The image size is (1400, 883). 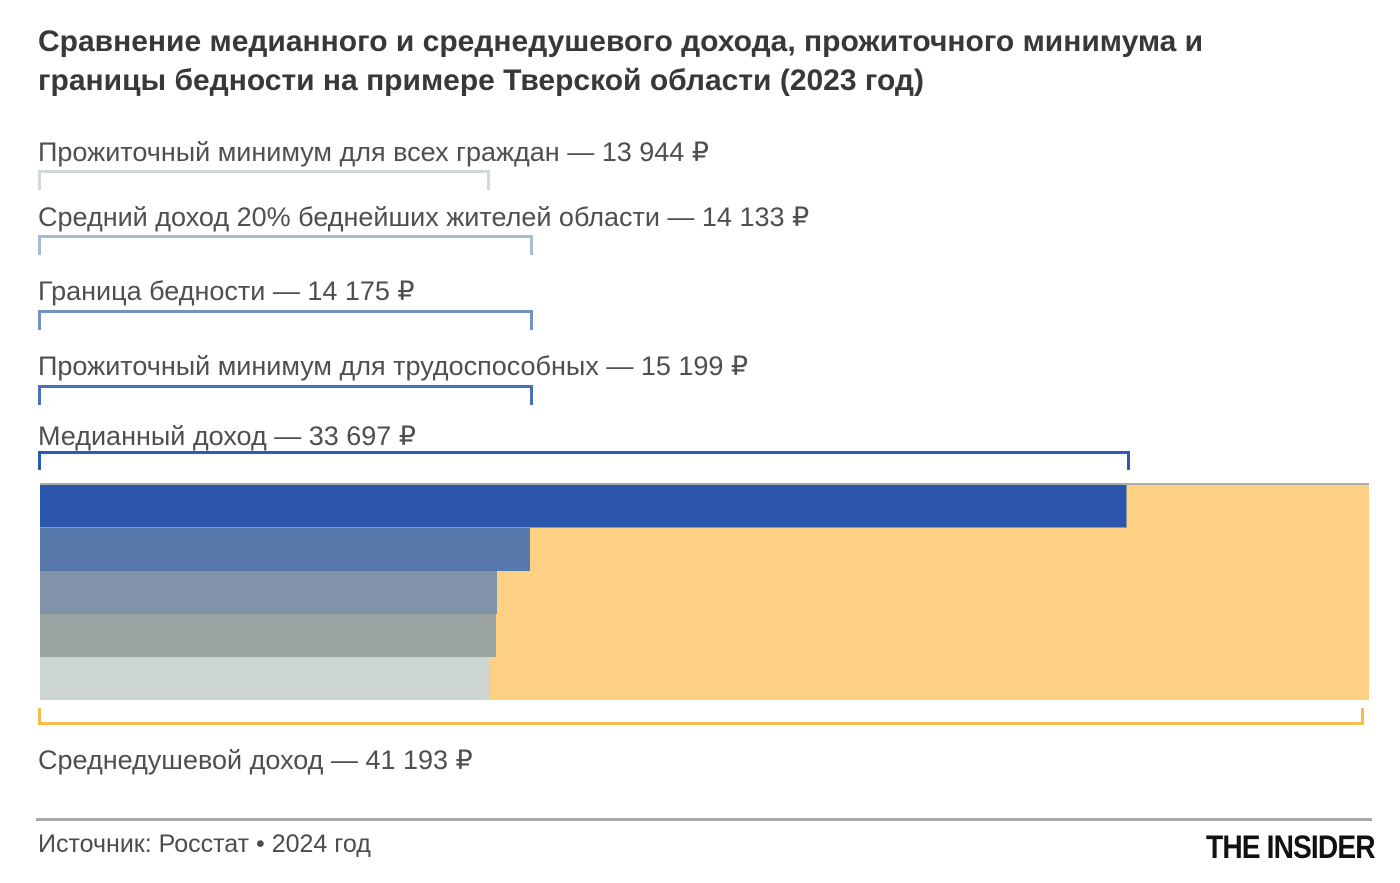 I want to click on bar-median-income, so click(x=584, y=506).